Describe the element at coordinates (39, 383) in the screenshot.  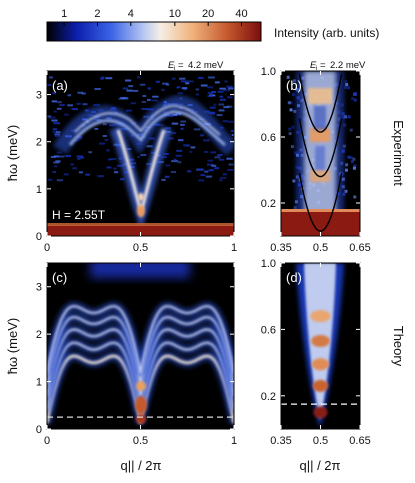
I see `y-tick-label: 1` at that location.